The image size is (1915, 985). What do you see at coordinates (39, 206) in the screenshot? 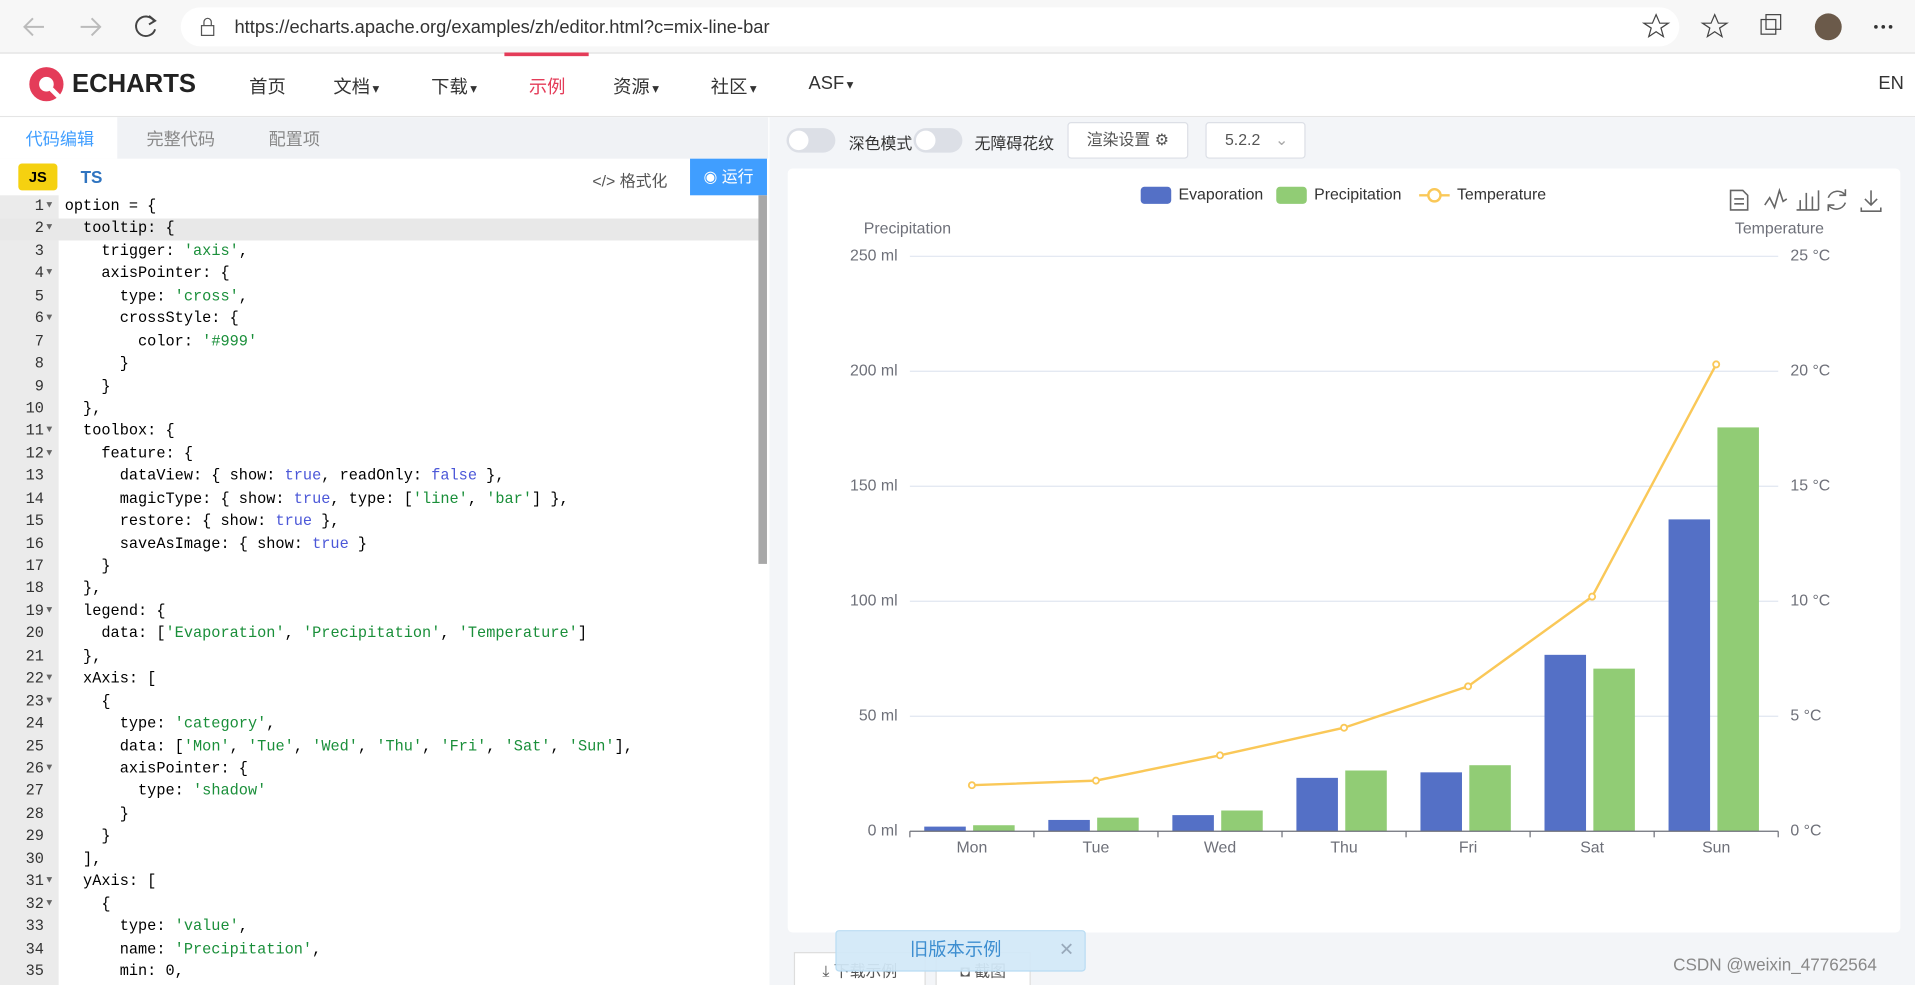
I see `line-number: 1` at bounding box center [39, 206].